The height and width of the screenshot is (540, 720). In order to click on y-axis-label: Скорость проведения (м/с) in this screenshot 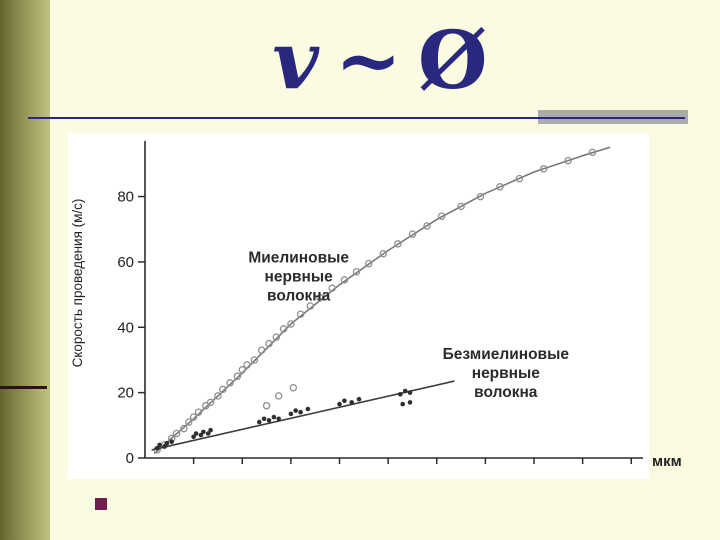, I will do `click(77, 283)`.